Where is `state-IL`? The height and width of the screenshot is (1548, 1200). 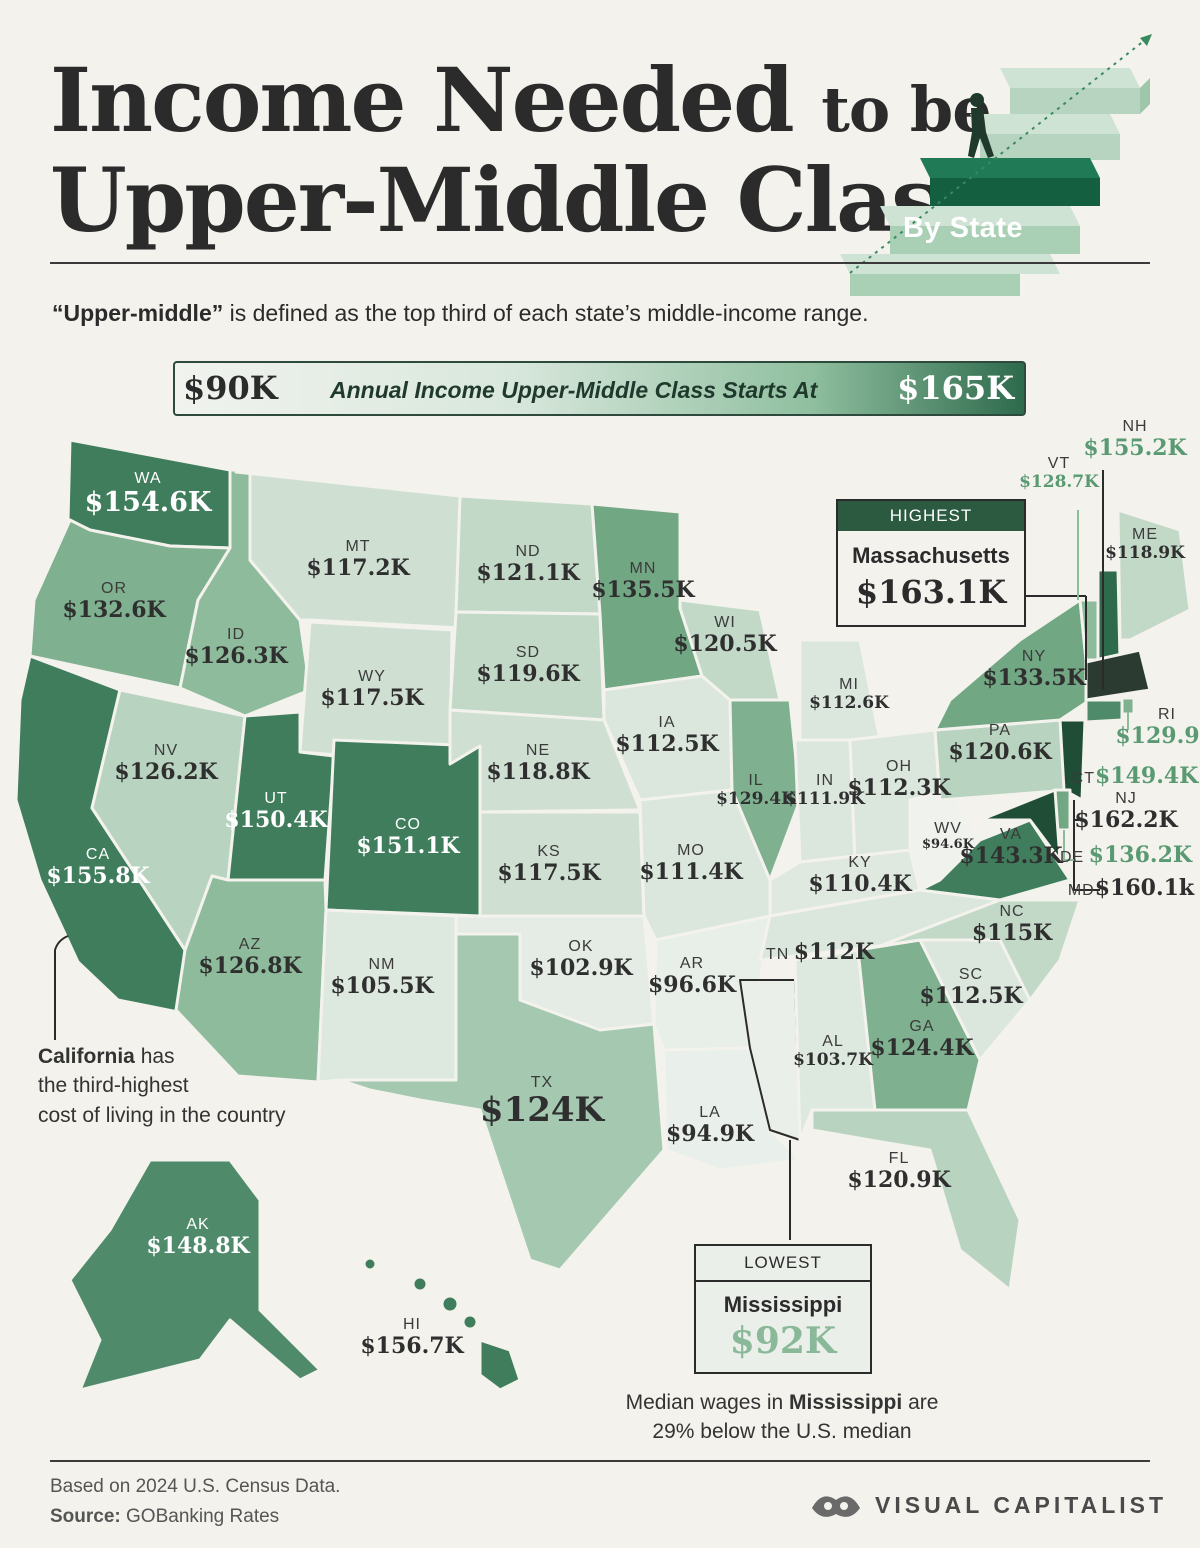 state-IL is located at coordinates (765, 790).